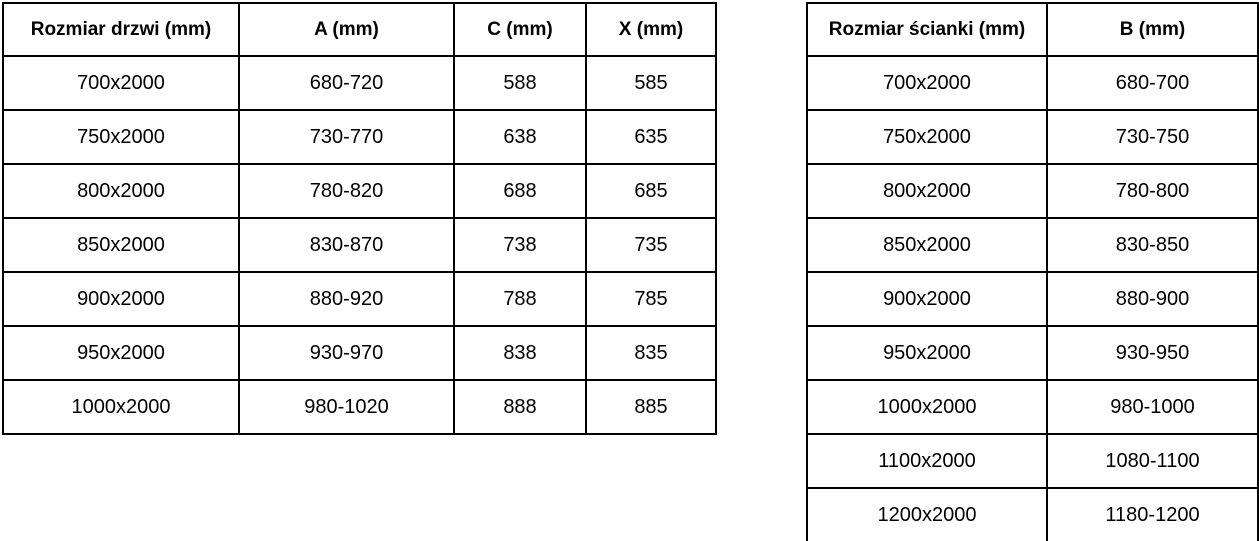  What do you see at coordinates (1152, 353) in the screenshot?
I see `table-cell: 930-950` at bounding box center [1152, 353].